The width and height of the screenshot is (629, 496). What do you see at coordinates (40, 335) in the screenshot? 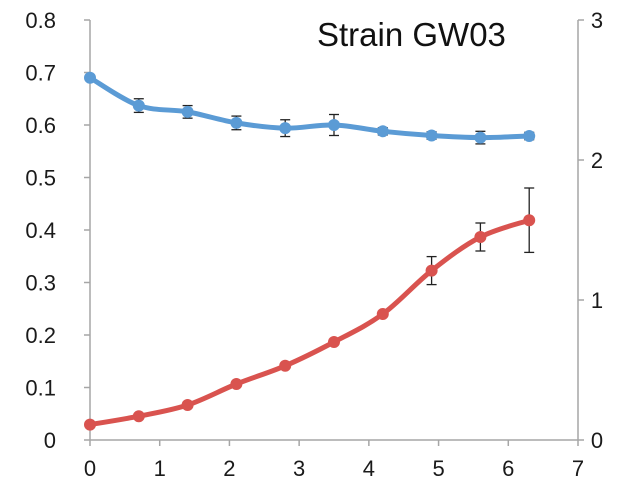
I see `y-tick-label: 0.2` at bounding box center [40, 335].